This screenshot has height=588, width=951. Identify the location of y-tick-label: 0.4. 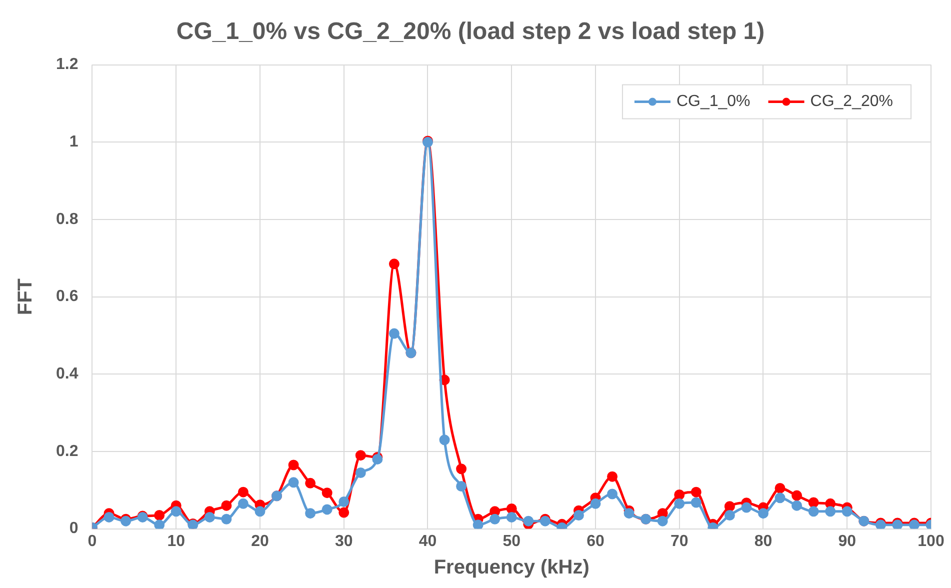
(67, 374).